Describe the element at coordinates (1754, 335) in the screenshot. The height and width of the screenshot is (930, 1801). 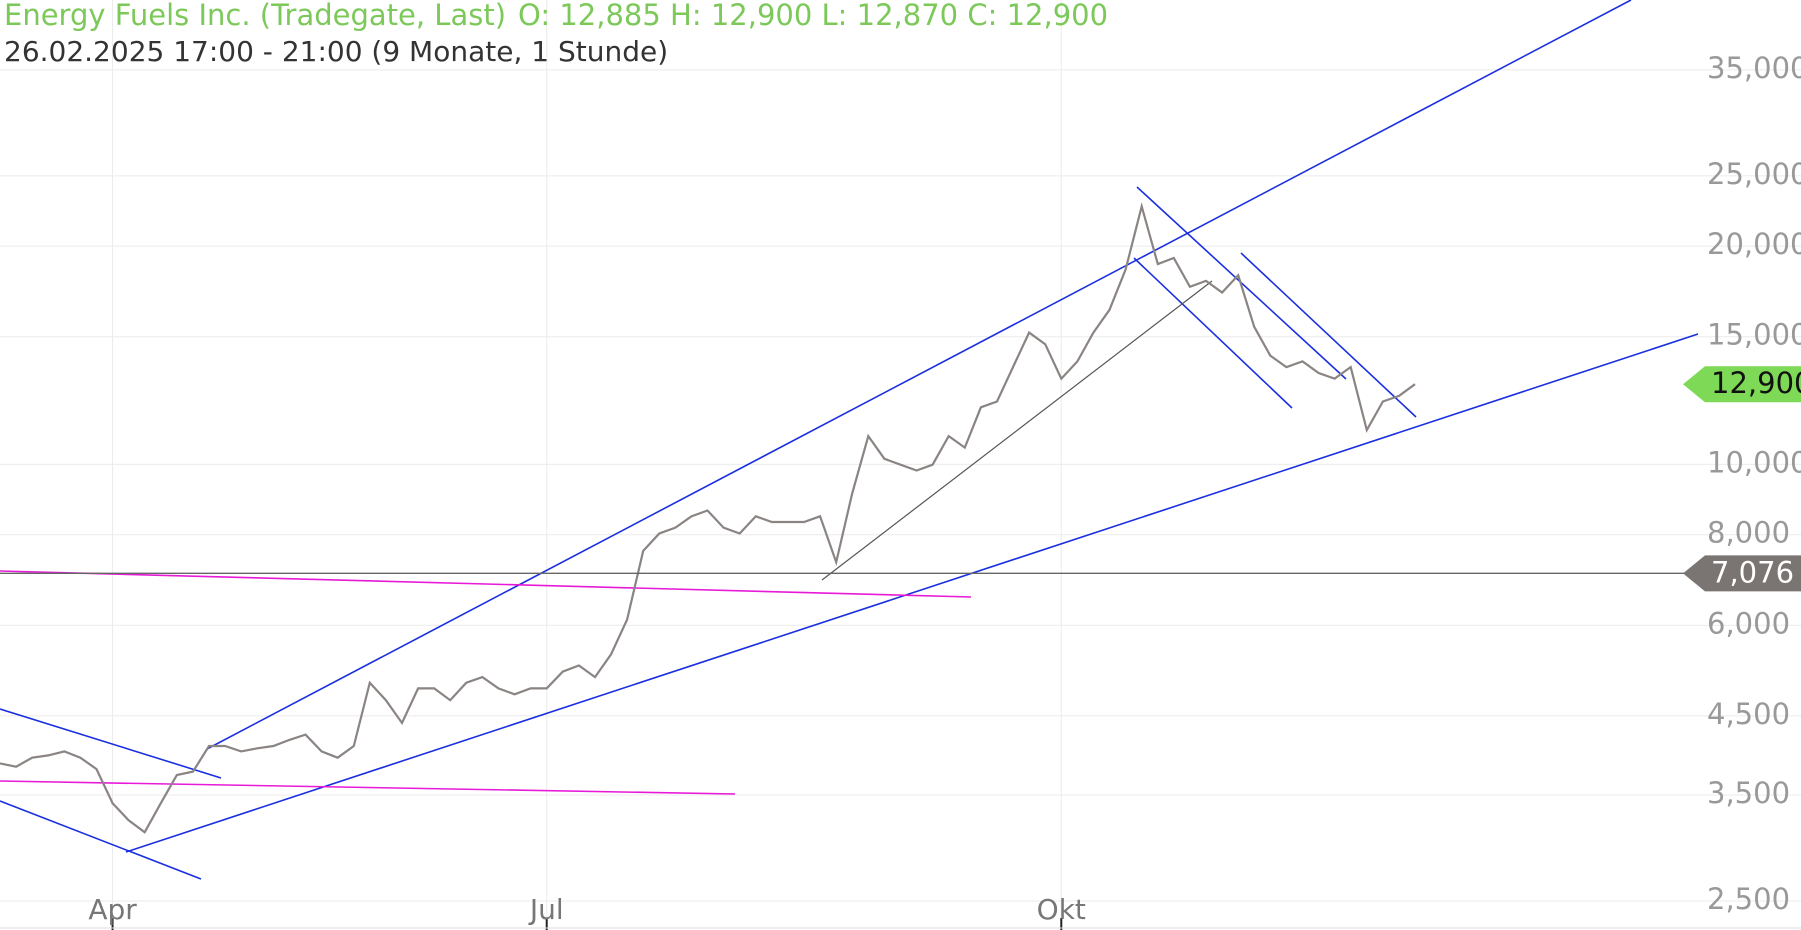
I see `y-tick-label: 15,000` at that location.